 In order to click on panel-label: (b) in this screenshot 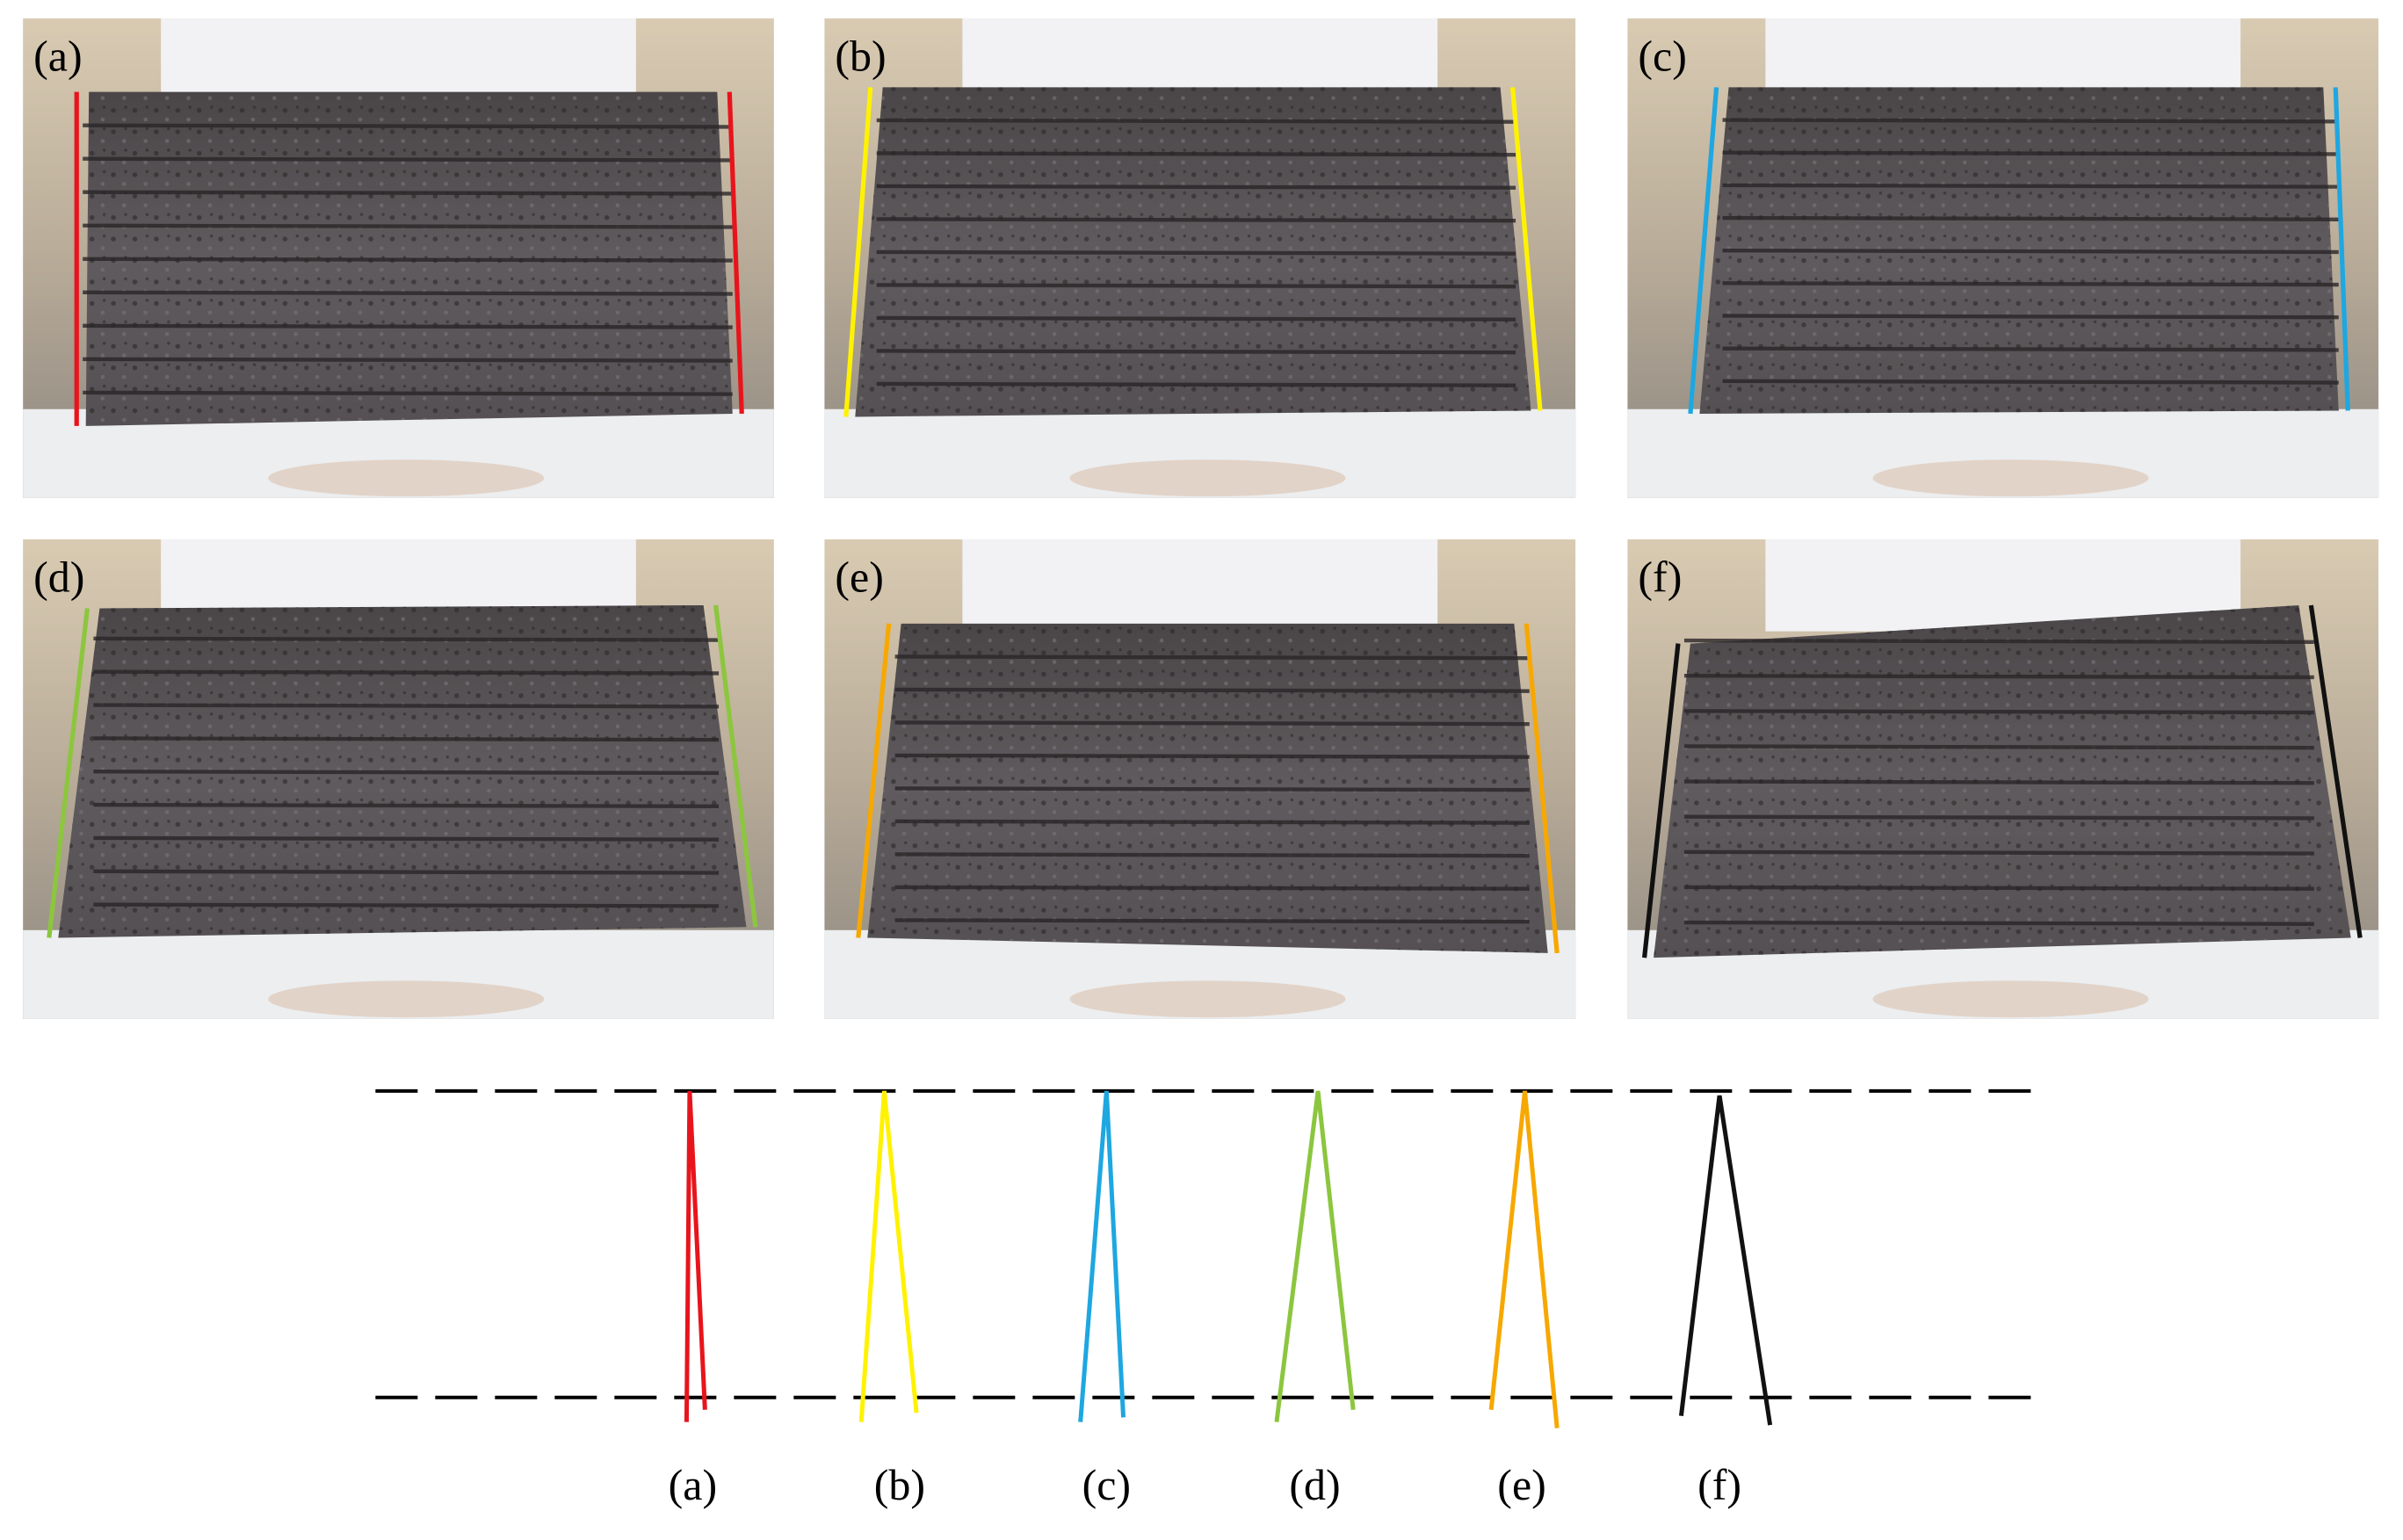, I will do `click(860, 55)`.